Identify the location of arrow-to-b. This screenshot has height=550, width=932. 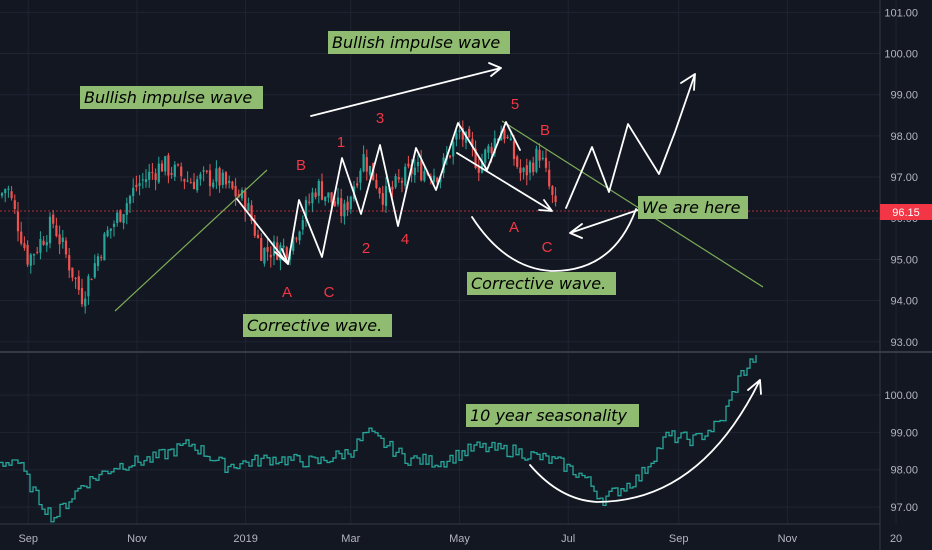
(504, 182).